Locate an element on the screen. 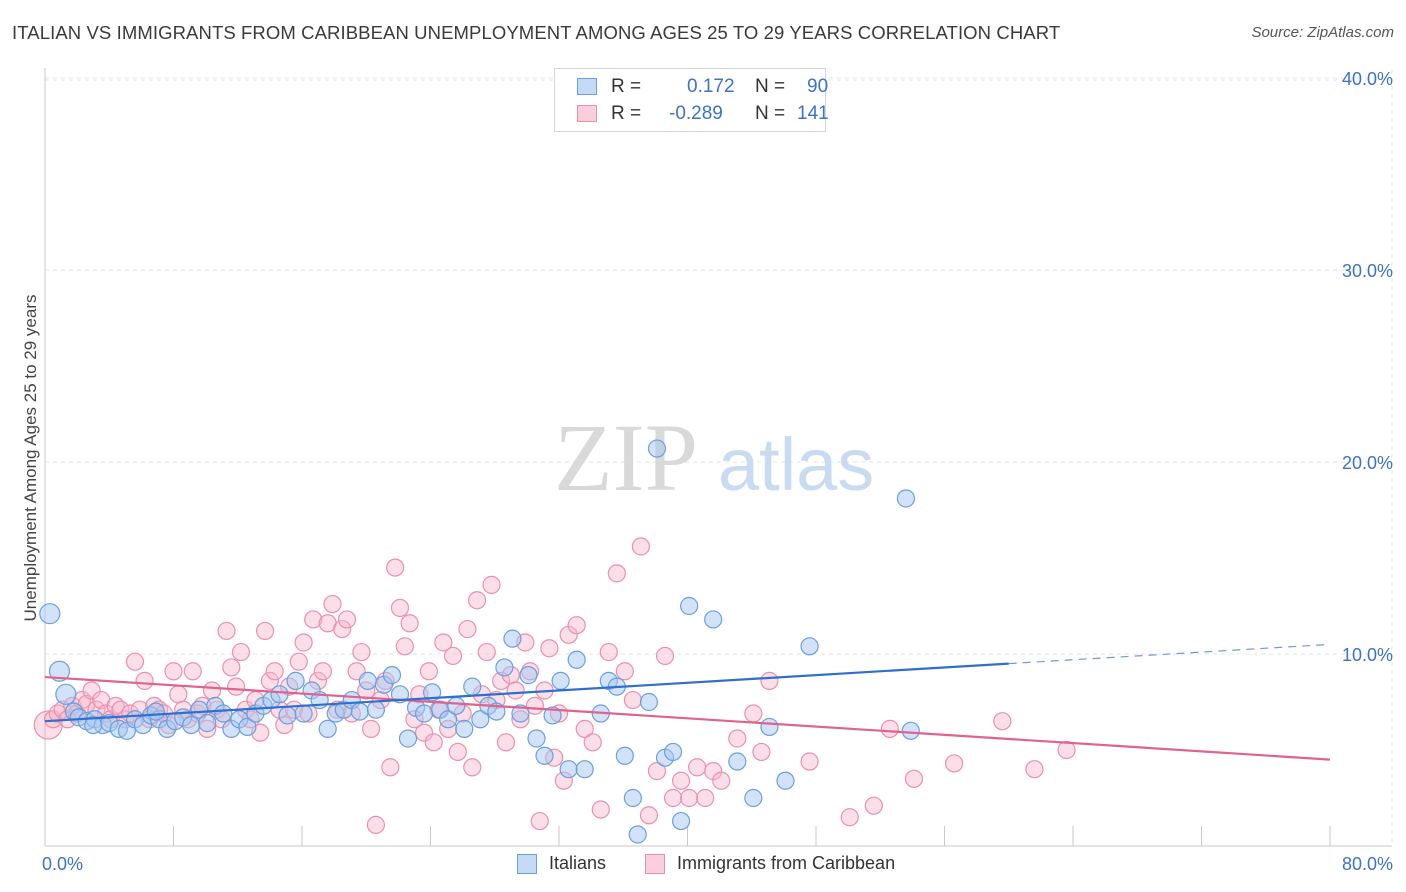  watermark: ZIP atlas is located at coordinates (714, 457).